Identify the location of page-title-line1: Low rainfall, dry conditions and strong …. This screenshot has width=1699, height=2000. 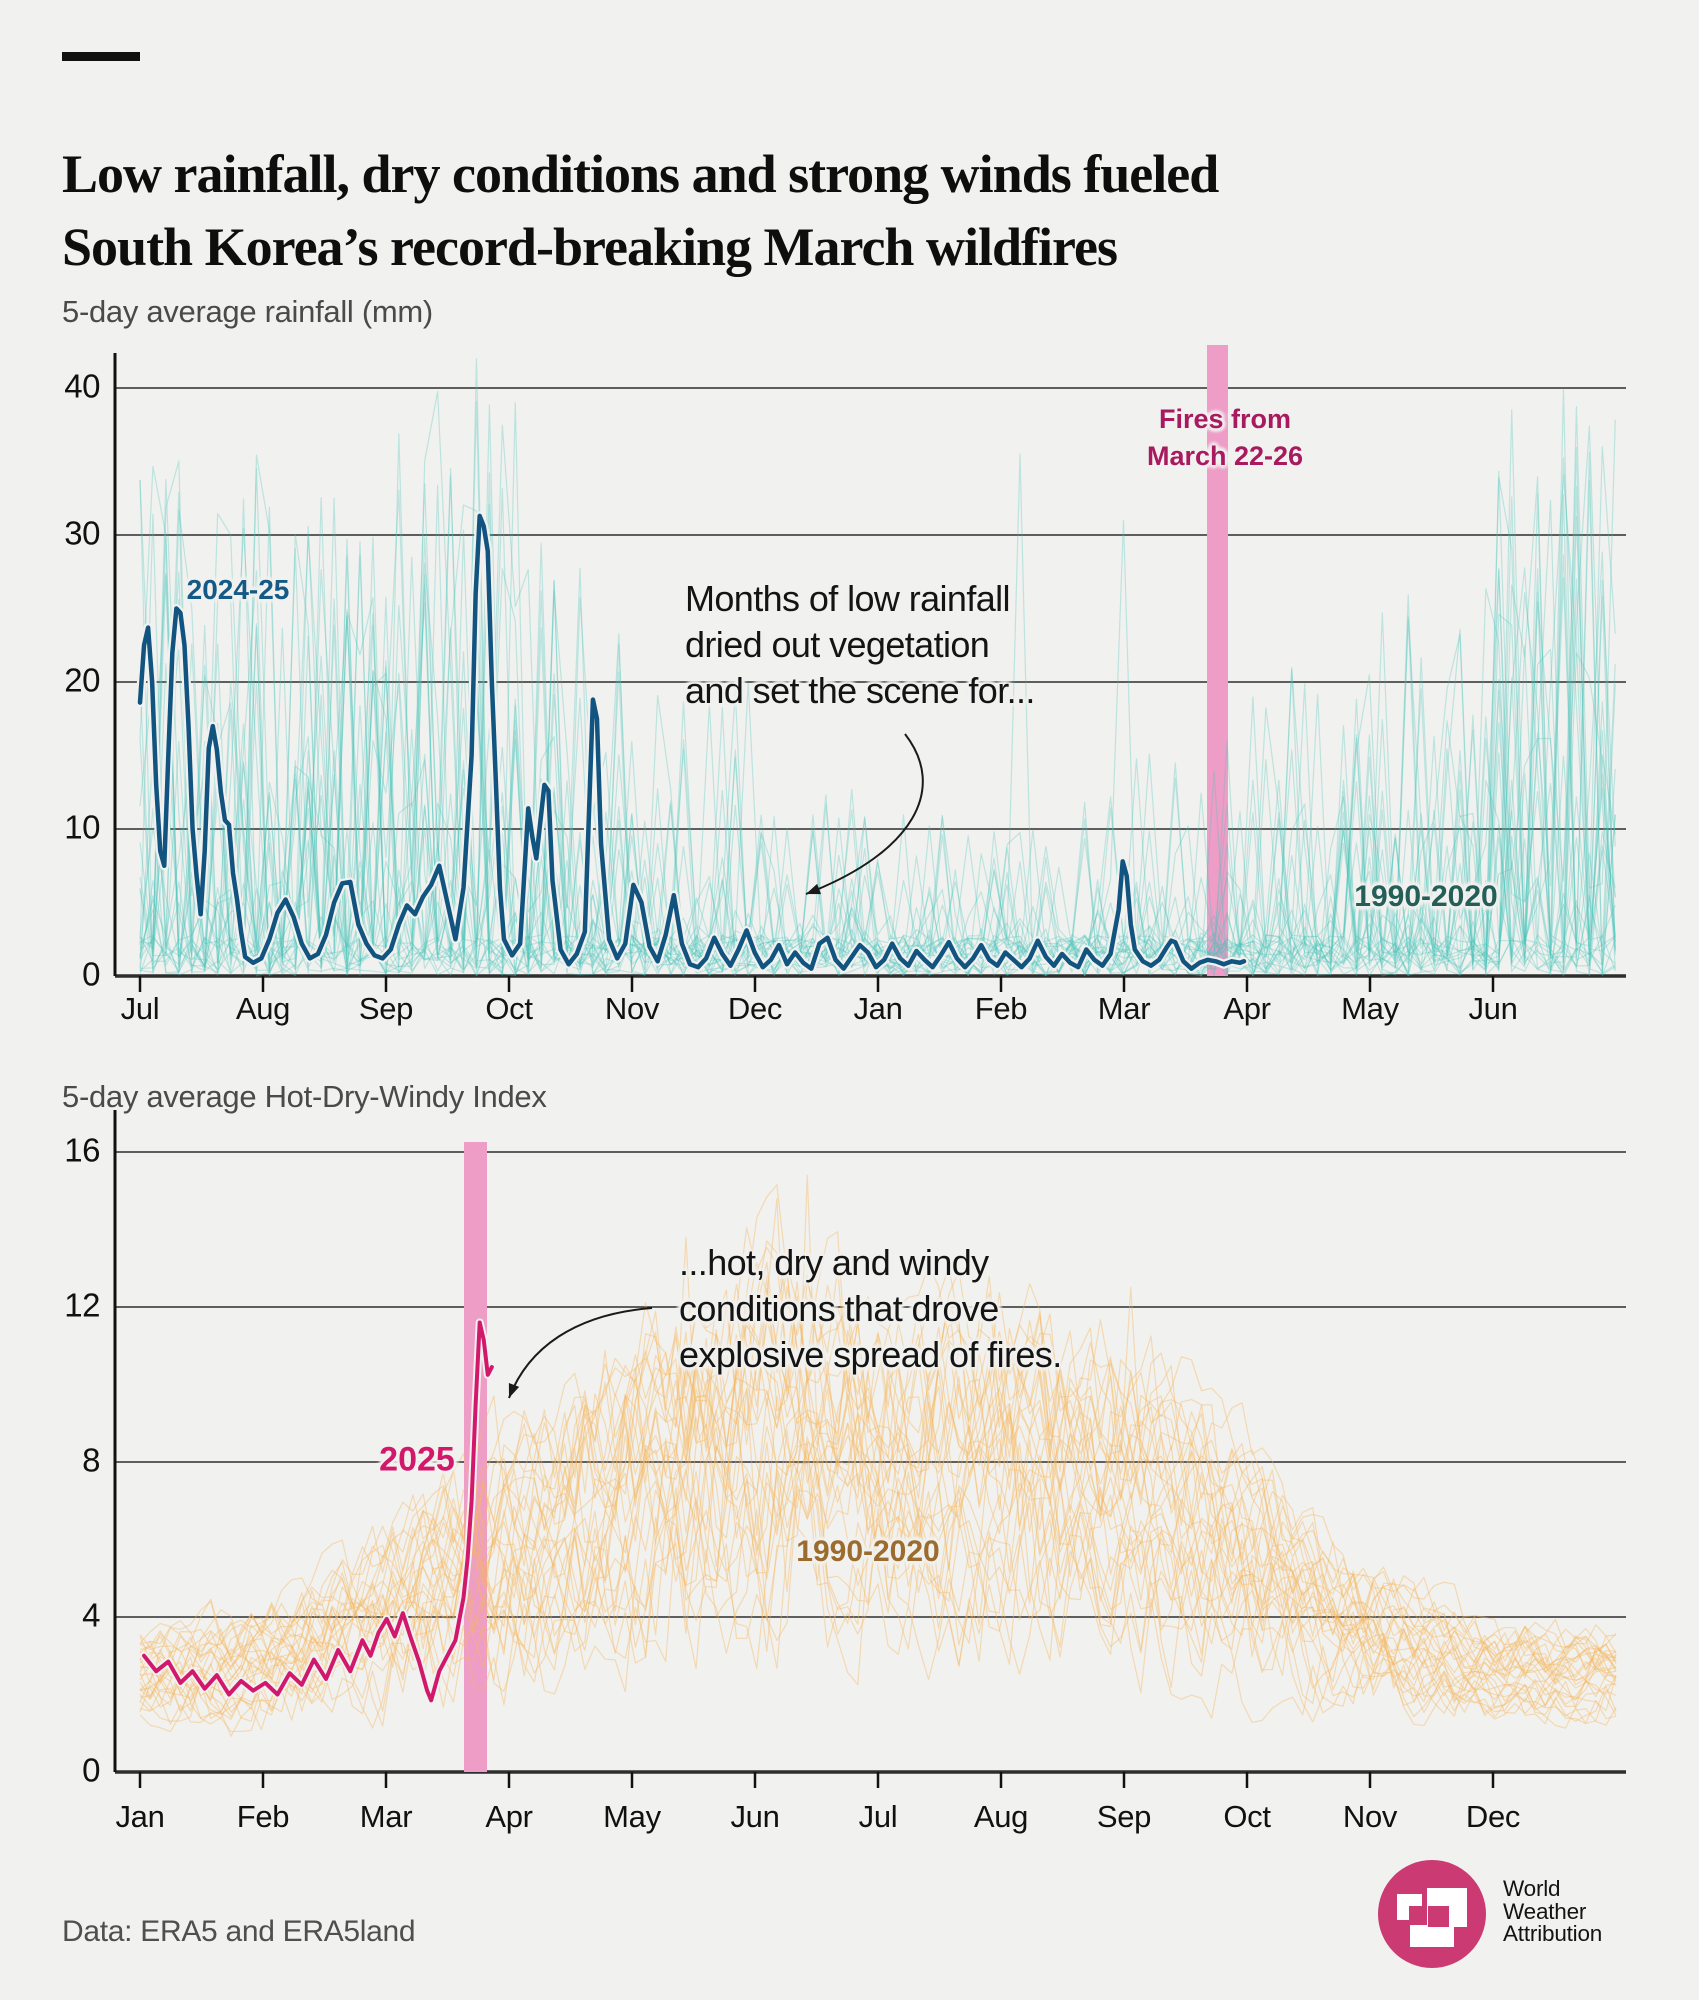
(640, 174).